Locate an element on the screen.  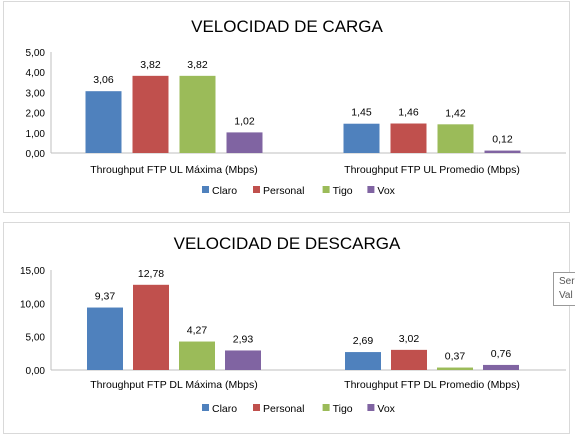
y-tick-label: 4,00 is located at coordinates (36, 73).